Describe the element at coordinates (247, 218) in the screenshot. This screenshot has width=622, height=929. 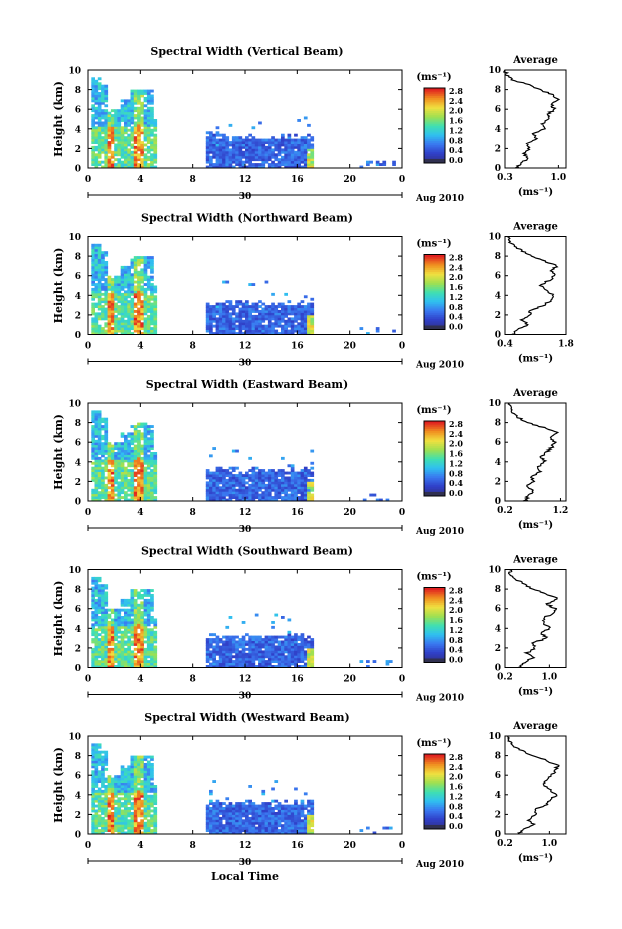
I see `panel-title: Spectral Width (Northward Beam)` at that location.